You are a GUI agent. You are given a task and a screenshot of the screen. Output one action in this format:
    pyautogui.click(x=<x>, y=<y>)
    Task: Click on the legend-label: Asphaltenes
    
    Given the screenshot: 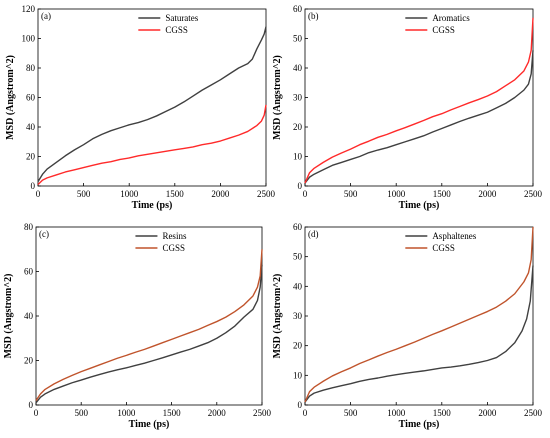 What is the action you would take?
    pyautogui.click(x=454, y=236)
    